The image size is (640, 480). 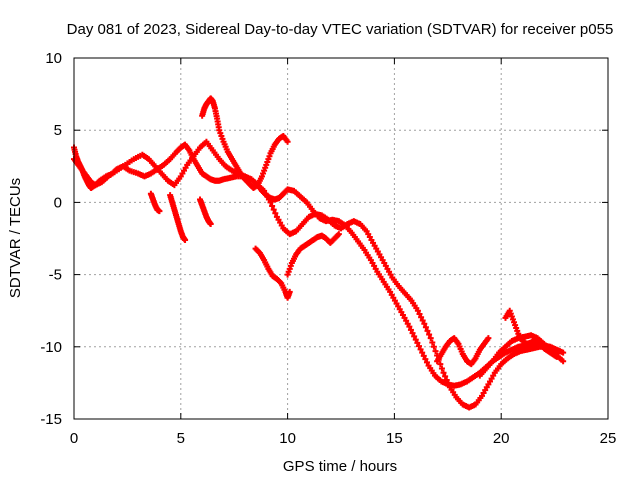 What do you see at coordinates (501, 438) in the screenshot?
I see `x-tick-label: 20` at bounding box center [501, 438].